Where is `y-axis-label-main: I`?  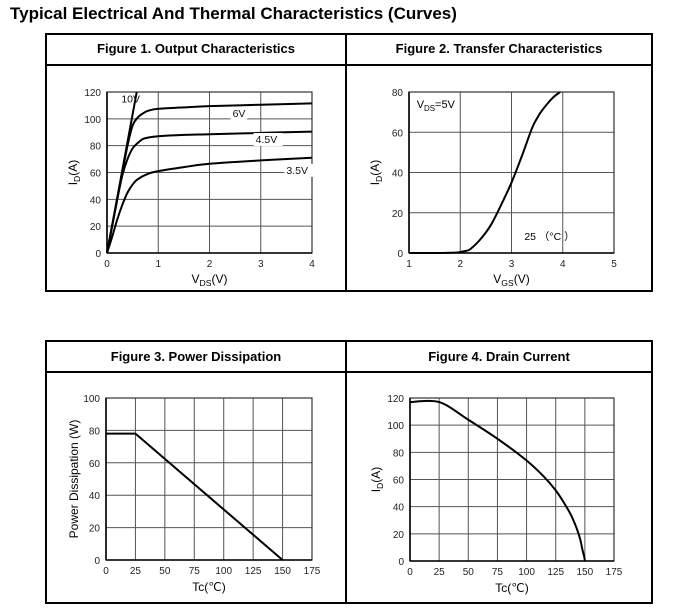
y-axis-label-main: I is located at coordinates (376, 490).